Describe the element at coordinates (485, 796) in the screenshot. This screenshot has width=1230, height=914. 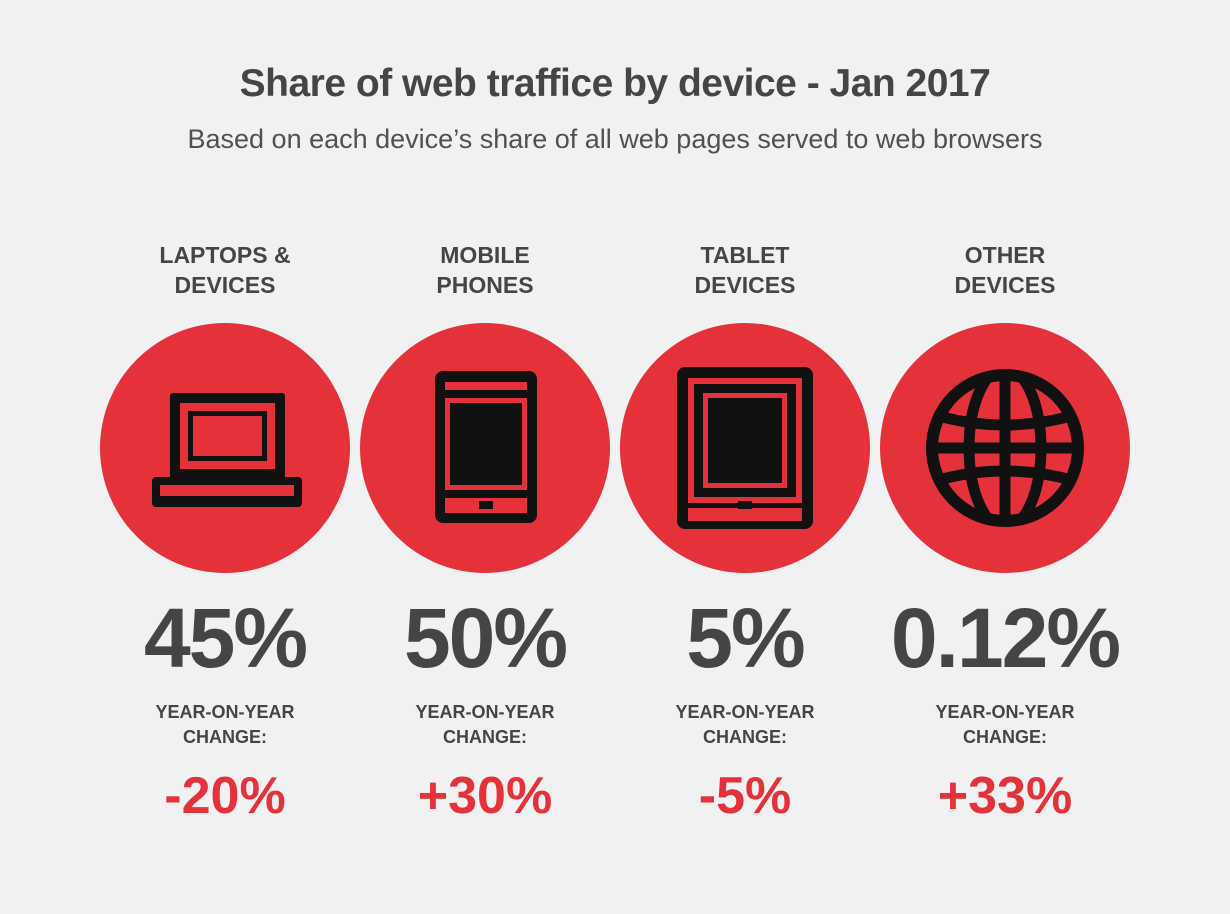
I see `yoy-change-value: +30%` at that location.